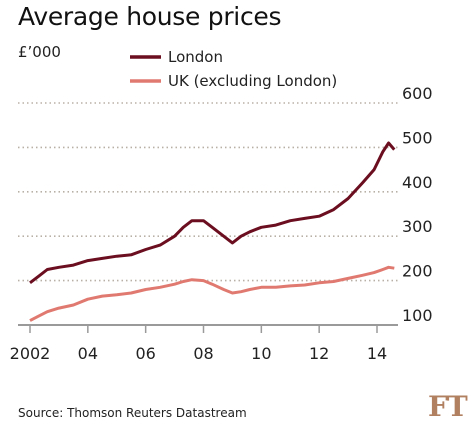  I want to click on legend-label-london: London, so click(195, 57).